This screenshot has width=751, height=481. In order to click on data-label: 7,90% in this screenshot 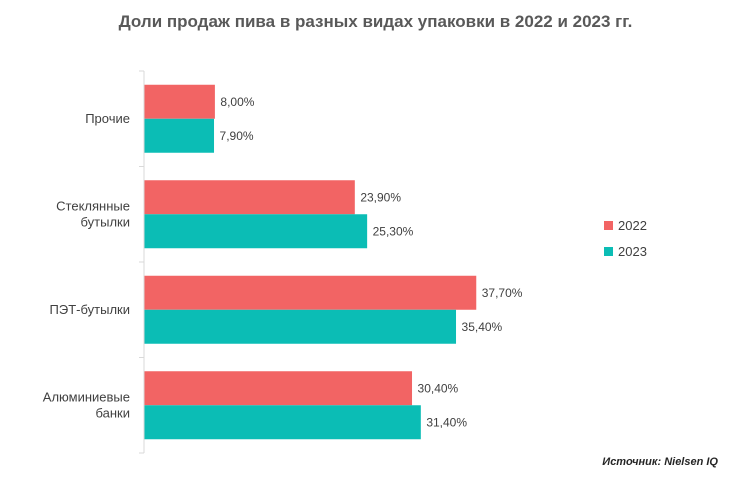, I will do `click(237, 136)`.